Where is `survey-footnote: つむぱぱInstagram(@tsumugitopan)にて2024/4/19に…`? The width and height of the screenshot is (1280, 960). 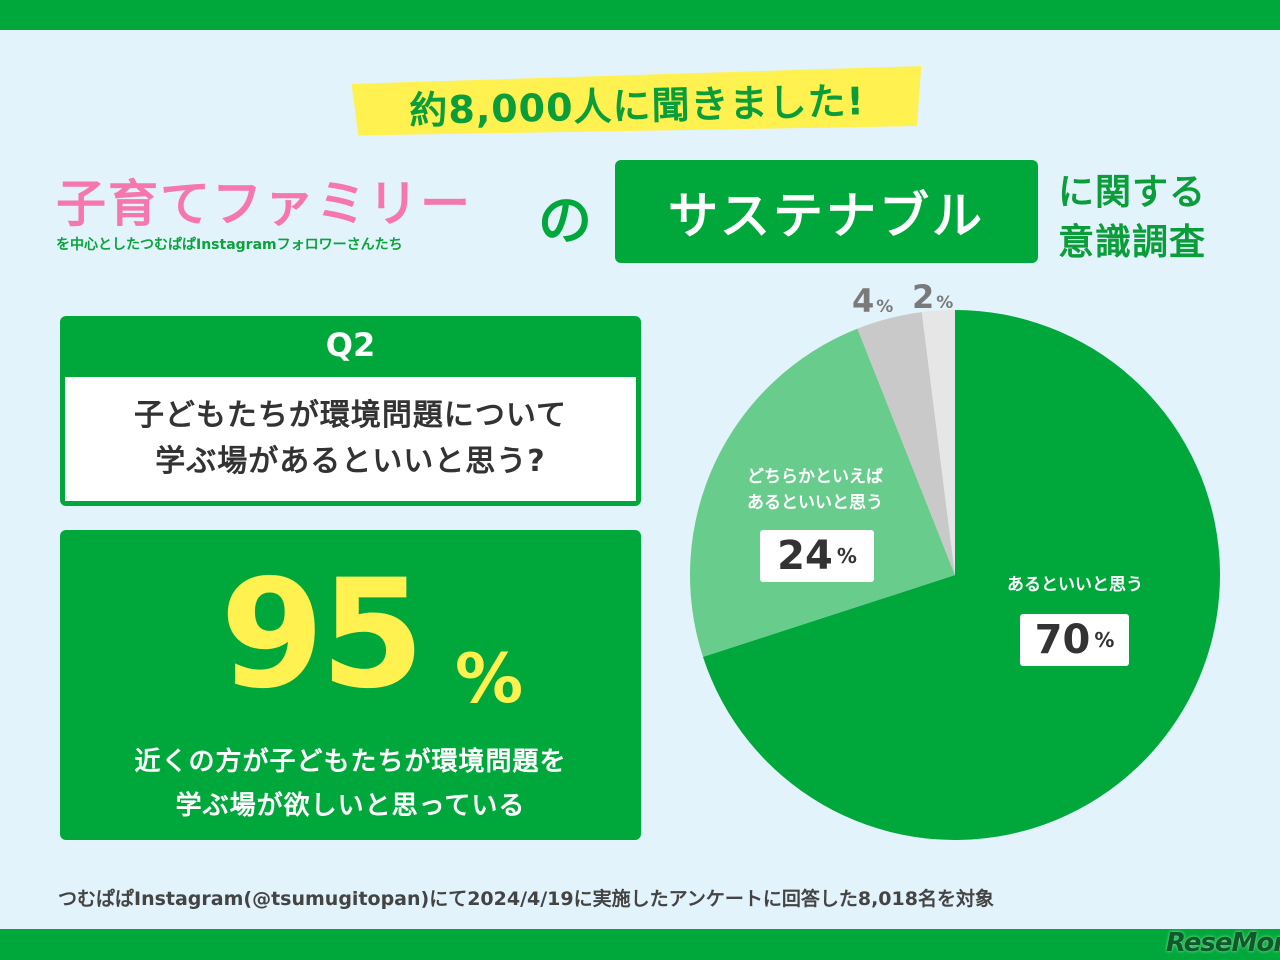
survey-footnote: つむぱぱInstagram(@tsumugitopan)にて2024/4/19に… is located at coordinates (526, 899).